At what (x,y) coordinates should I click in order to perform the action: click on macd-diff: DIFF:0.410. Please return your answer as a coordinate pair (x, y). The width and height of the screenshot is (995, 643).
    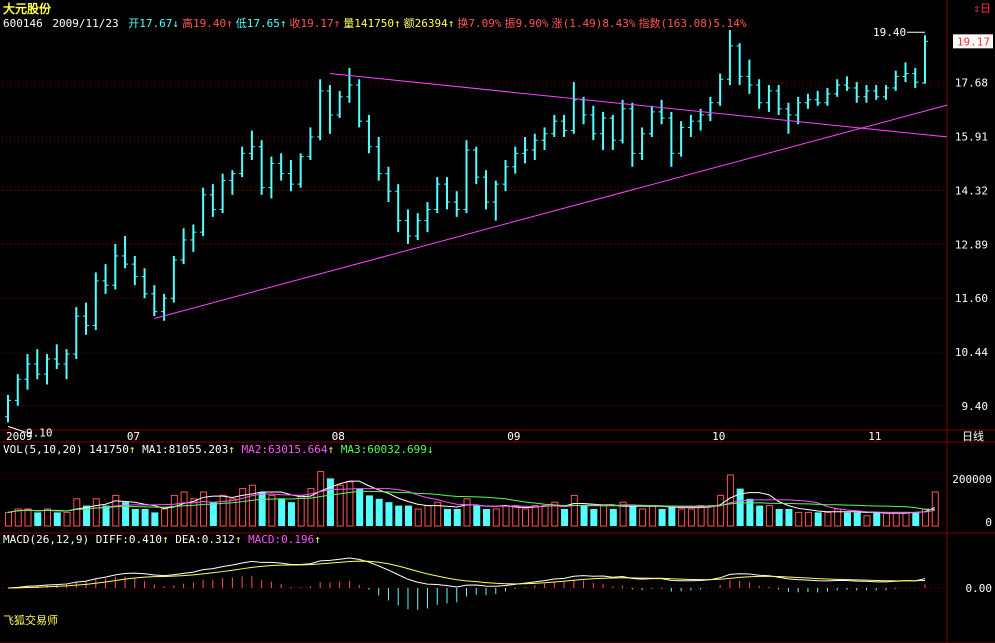
    Looking at the image, I should click on (128, 539).